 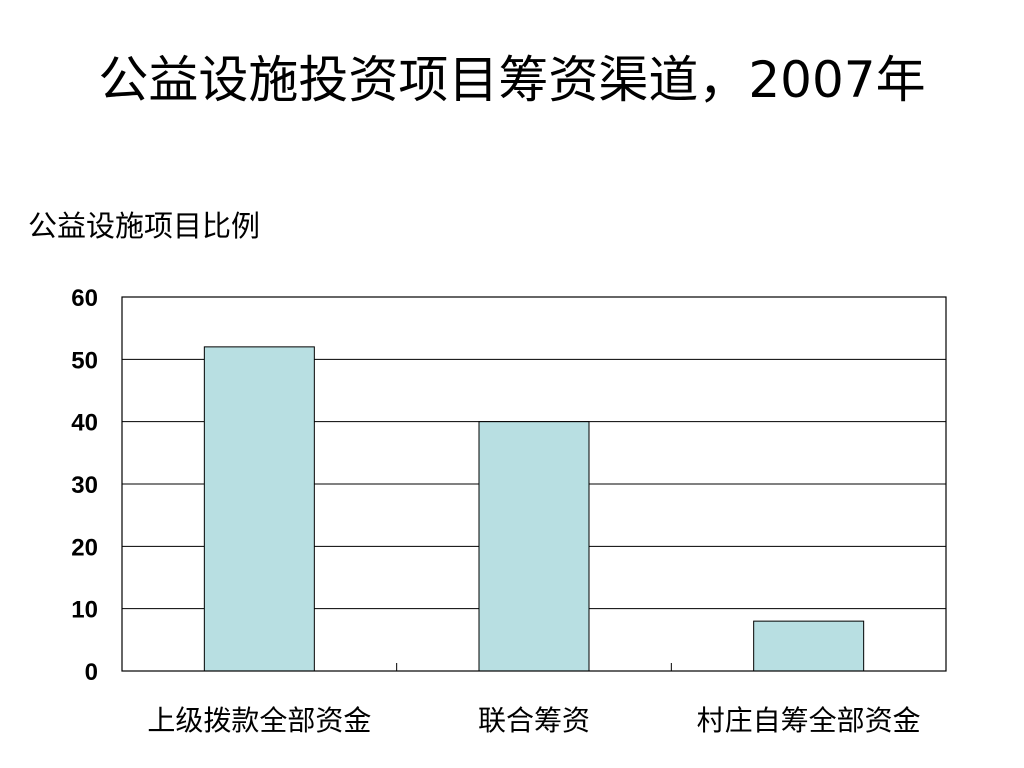 I want to click on y-tick-label: 10, so click(x=84, y=610).